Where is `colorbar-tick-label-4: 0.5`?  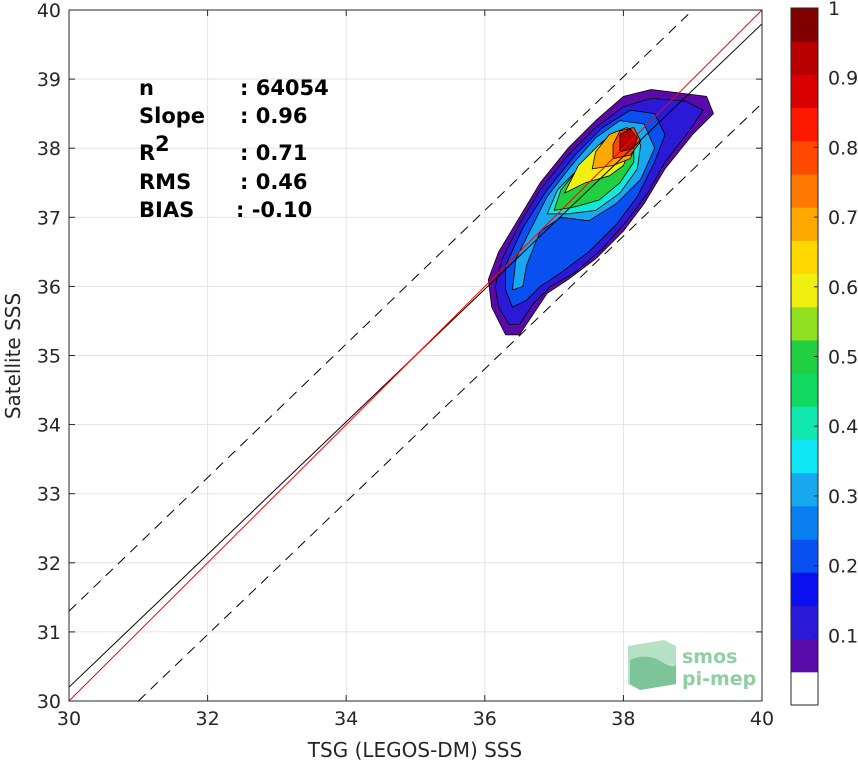 colorbar-tick-label-4: 0.5 is located at coordinates (843, 358).